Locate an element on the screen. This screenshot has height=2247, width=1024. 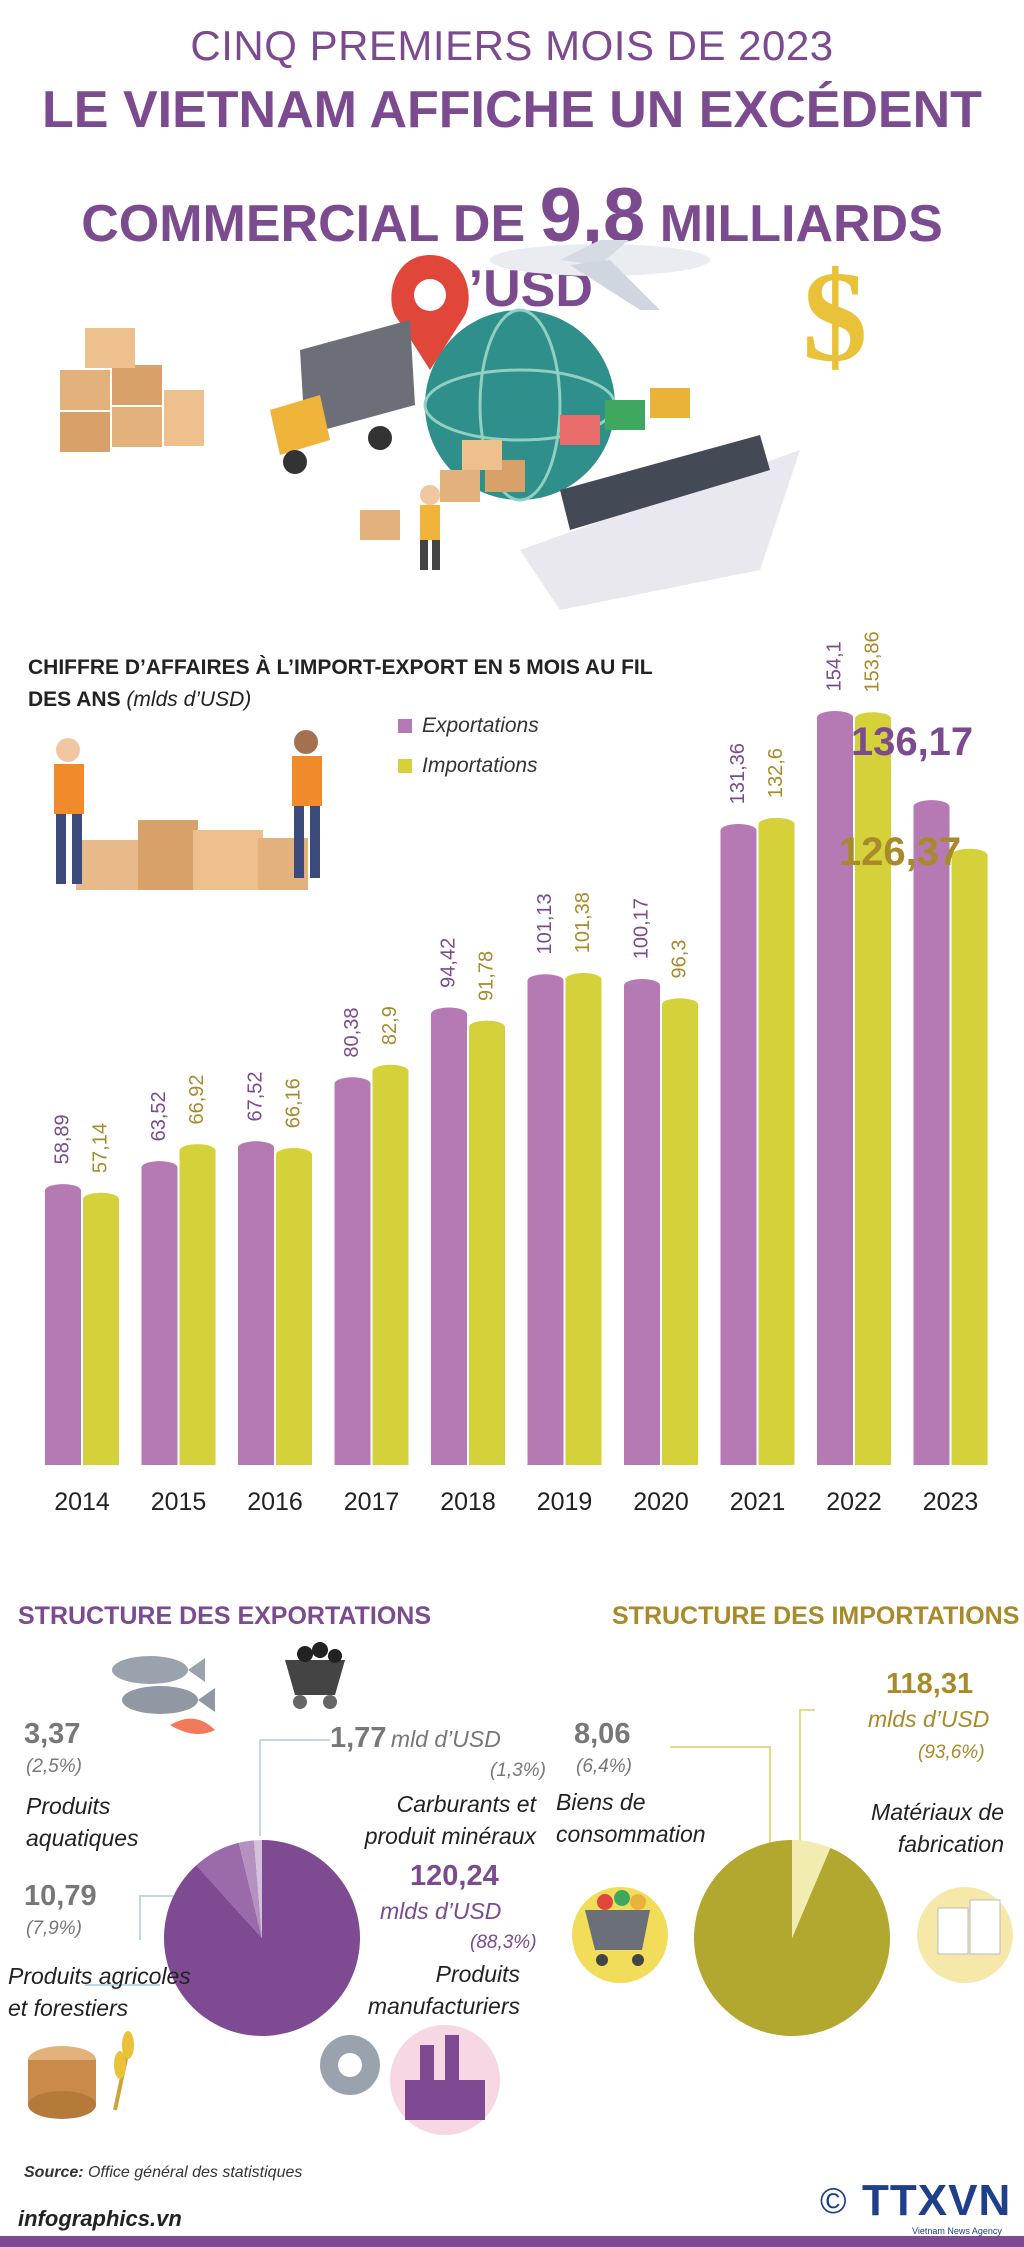
year-label-2020: 2020 is located at coordinates (661, 1502).